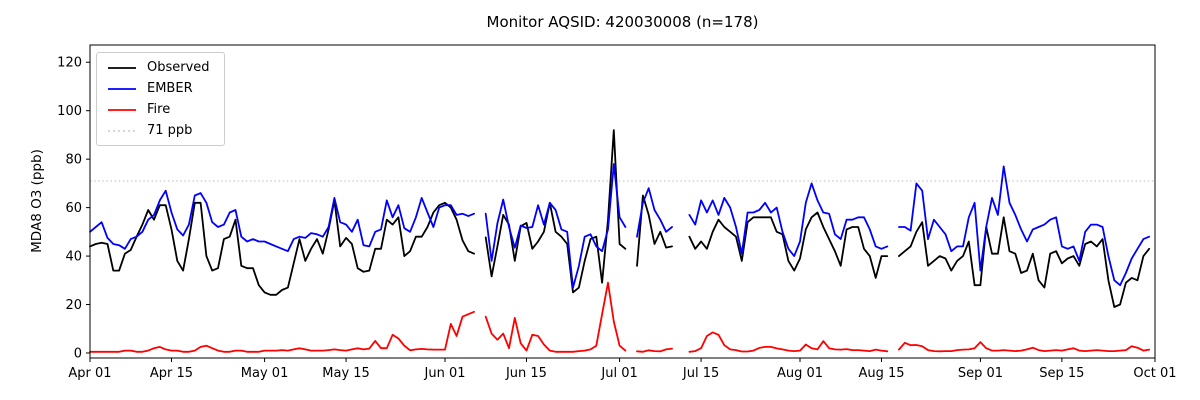 The height and width of the screenshot is (400, 1200). Describe the element at coordinates (1154, 373) in the screenshot. I see `x-tick-label: Oct 01` at that location.